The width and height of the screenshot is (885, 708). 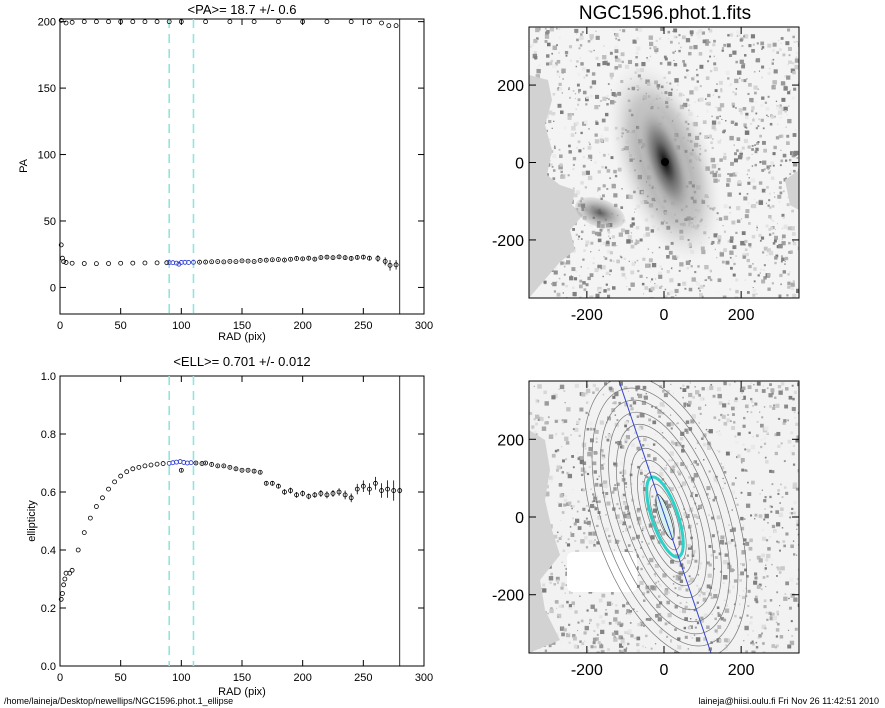 What do you see at coordinates (665, 13) in the screenshot?
I see `image-title: NGC1596.phot.1.fits` at bounding box center [665, 13].